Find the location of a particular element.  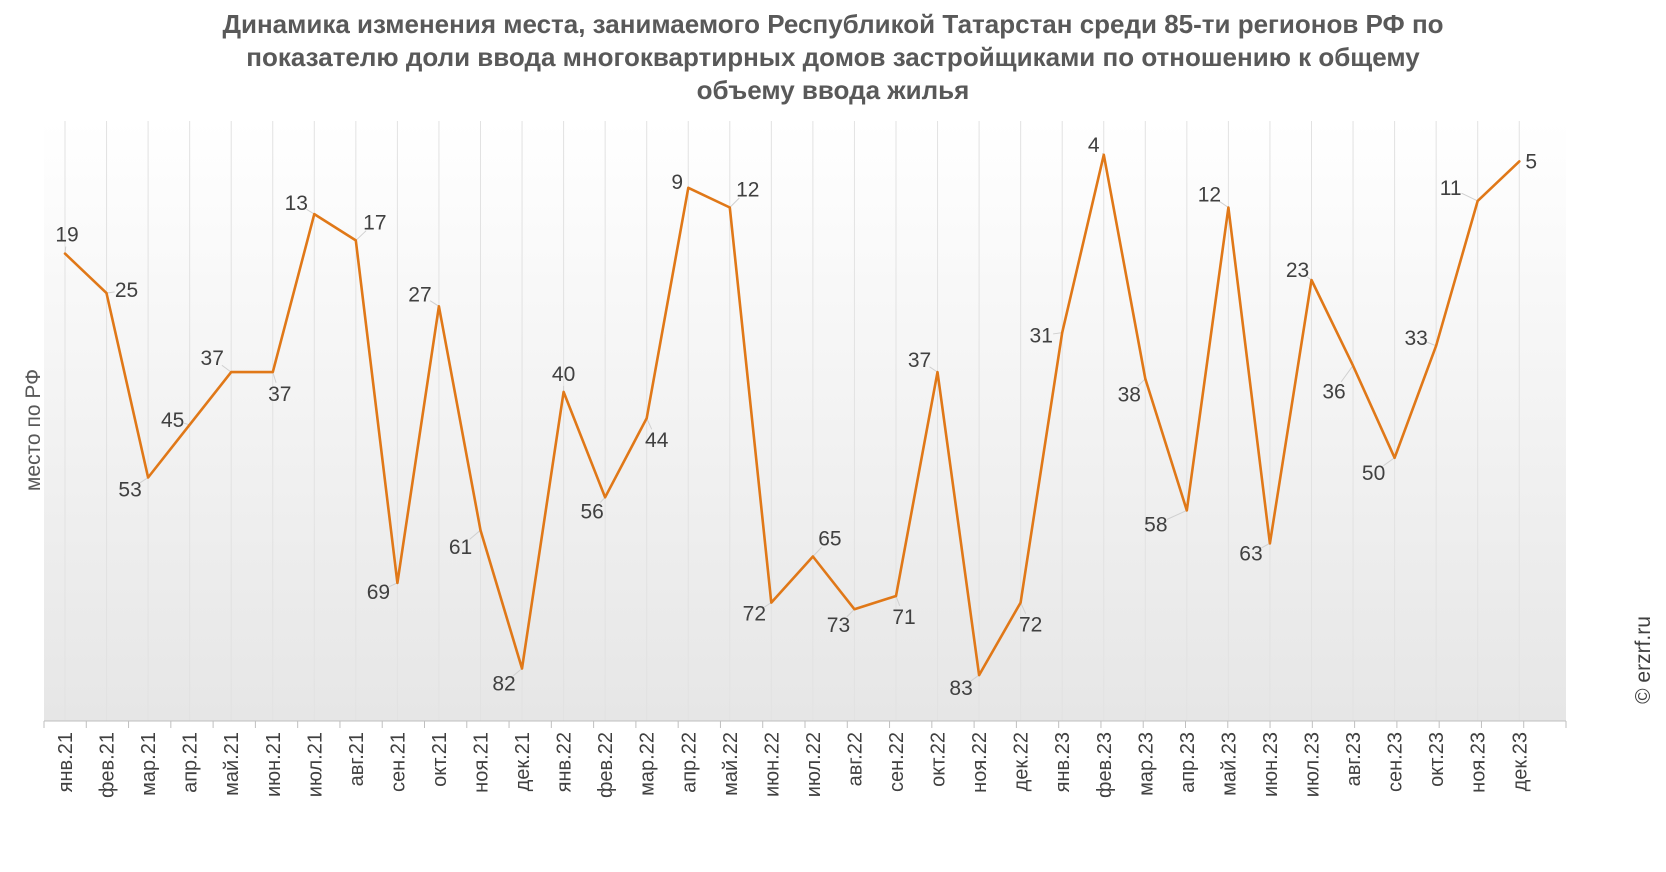

x-tick-label: фев.23 is located at coordinates (1105, 765).